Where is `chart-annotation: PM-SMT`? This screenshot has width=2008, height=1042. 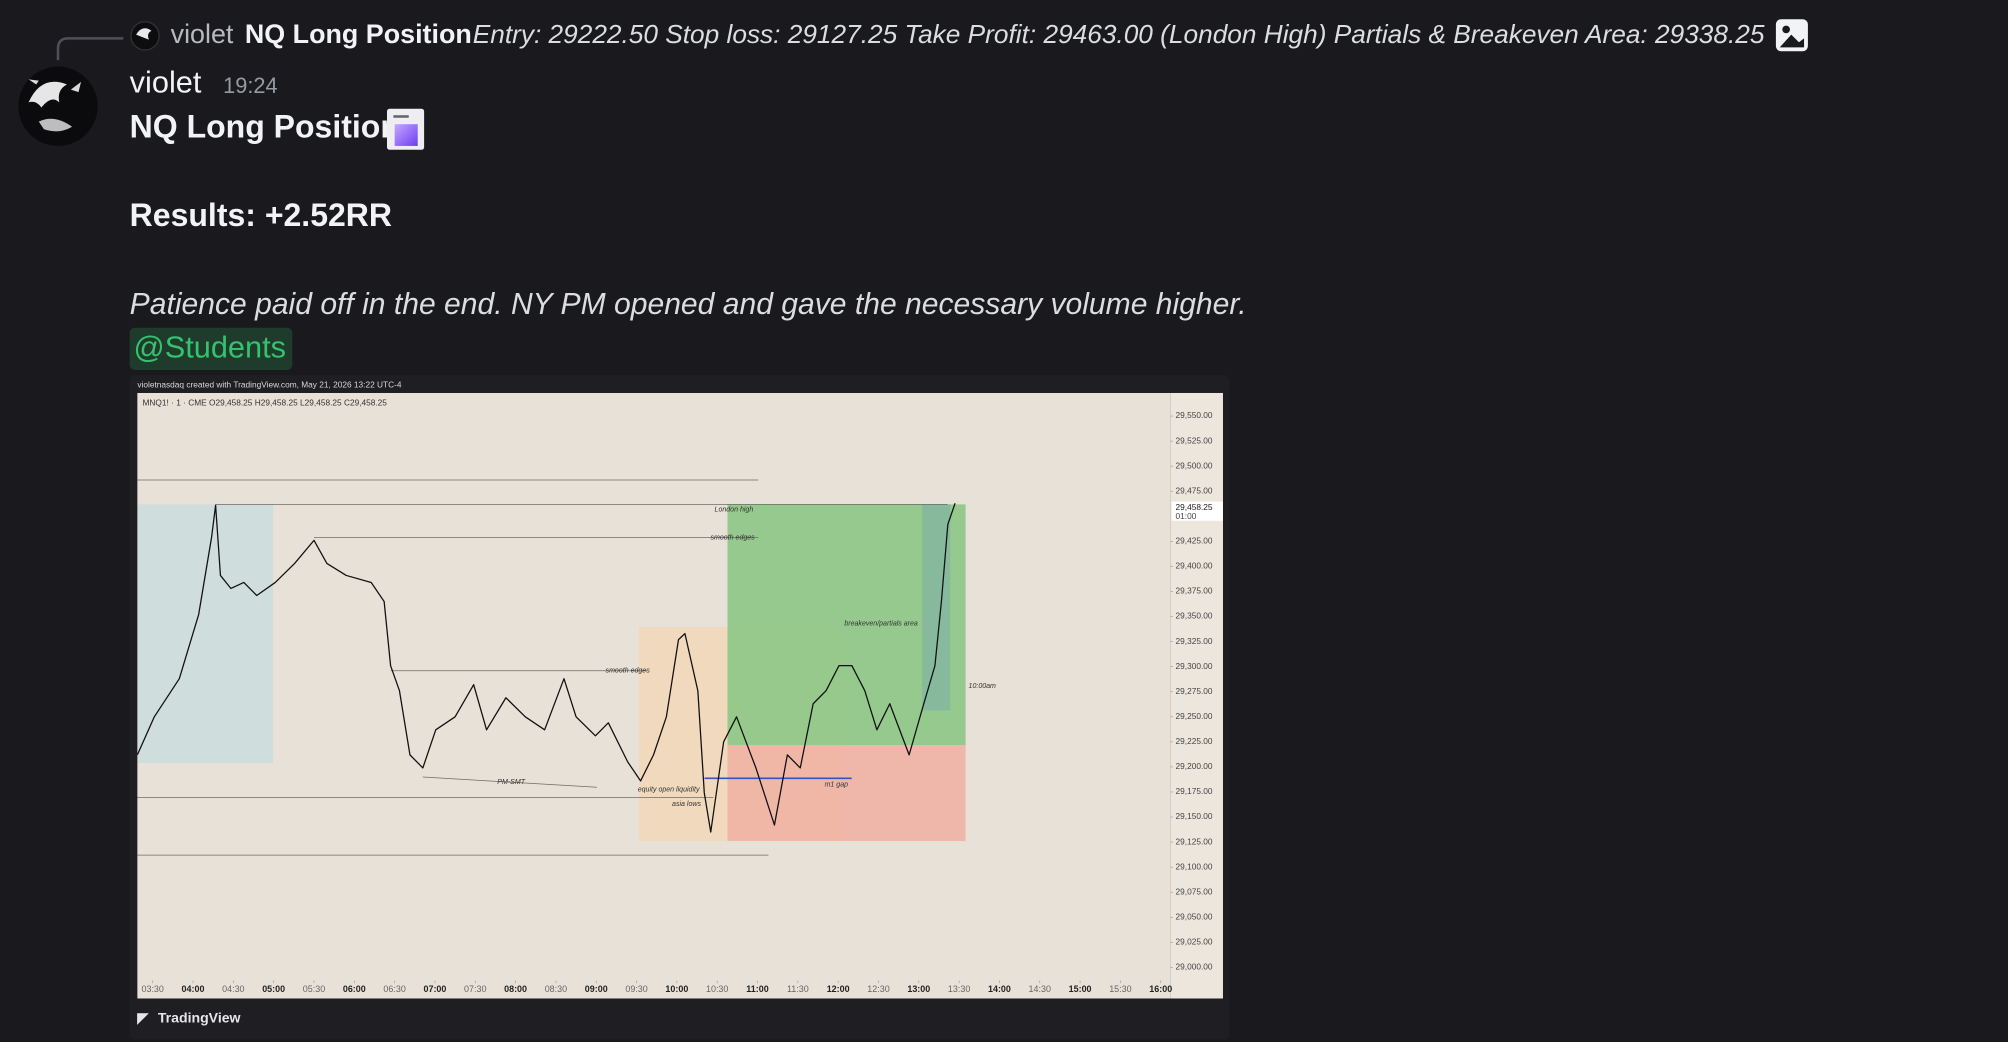 chart-annotation: PM-SMT is located at coordinates (511, 782).